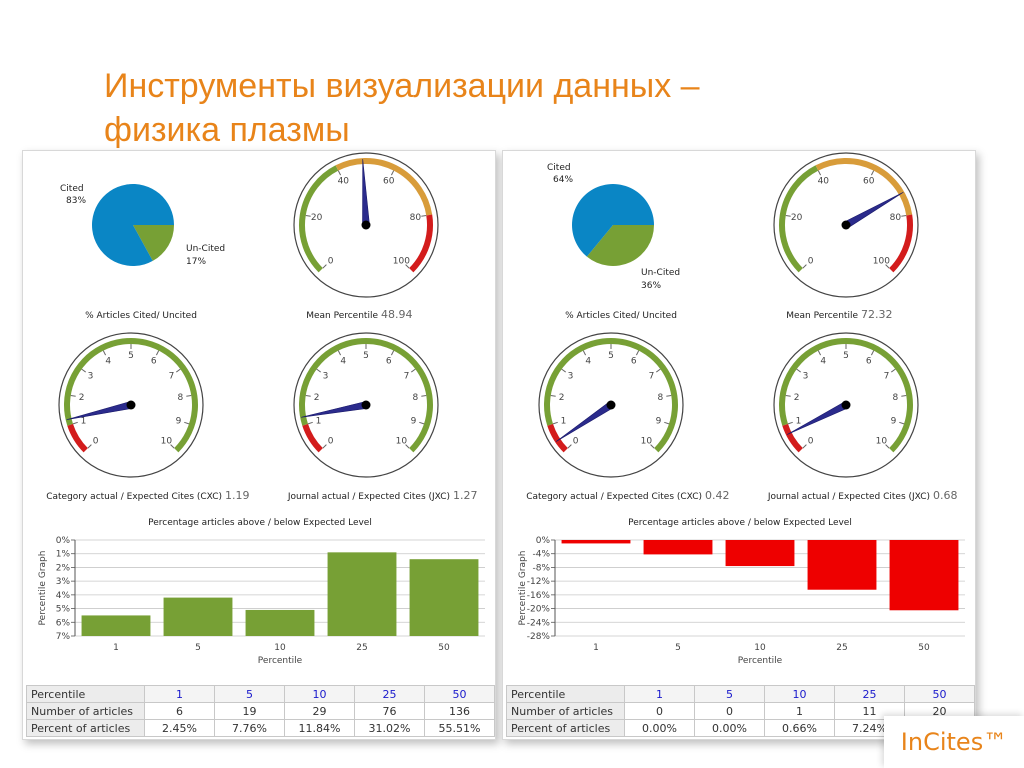 The height and width of the screenshot is (768, 1024). I want to click on table-cell: 25, so click(389, 694).